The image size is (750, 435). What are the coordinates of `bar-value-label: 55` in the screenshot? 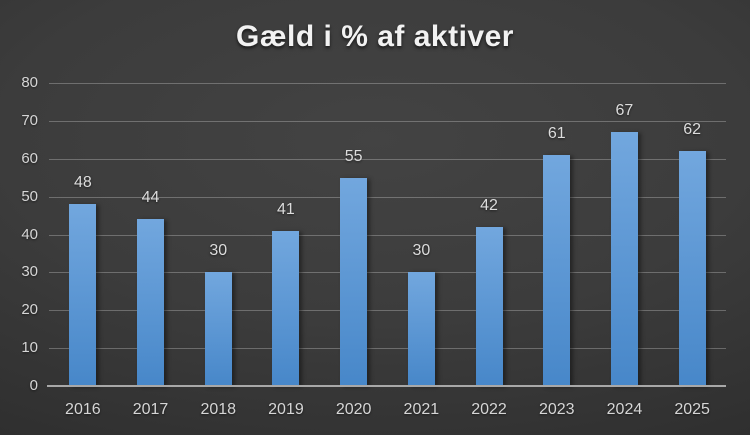 It's located at (353, 156).